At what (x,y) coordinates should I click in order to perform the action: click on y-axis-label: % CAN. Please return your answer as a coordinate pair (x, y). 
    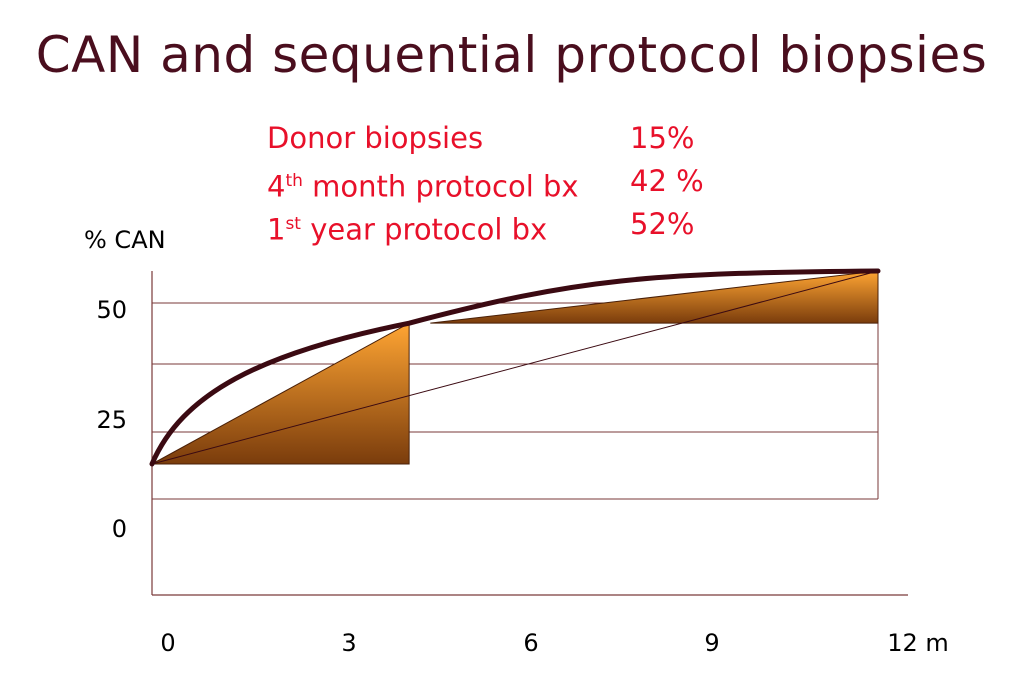
    Looking at the image, I should click on (125, 240).